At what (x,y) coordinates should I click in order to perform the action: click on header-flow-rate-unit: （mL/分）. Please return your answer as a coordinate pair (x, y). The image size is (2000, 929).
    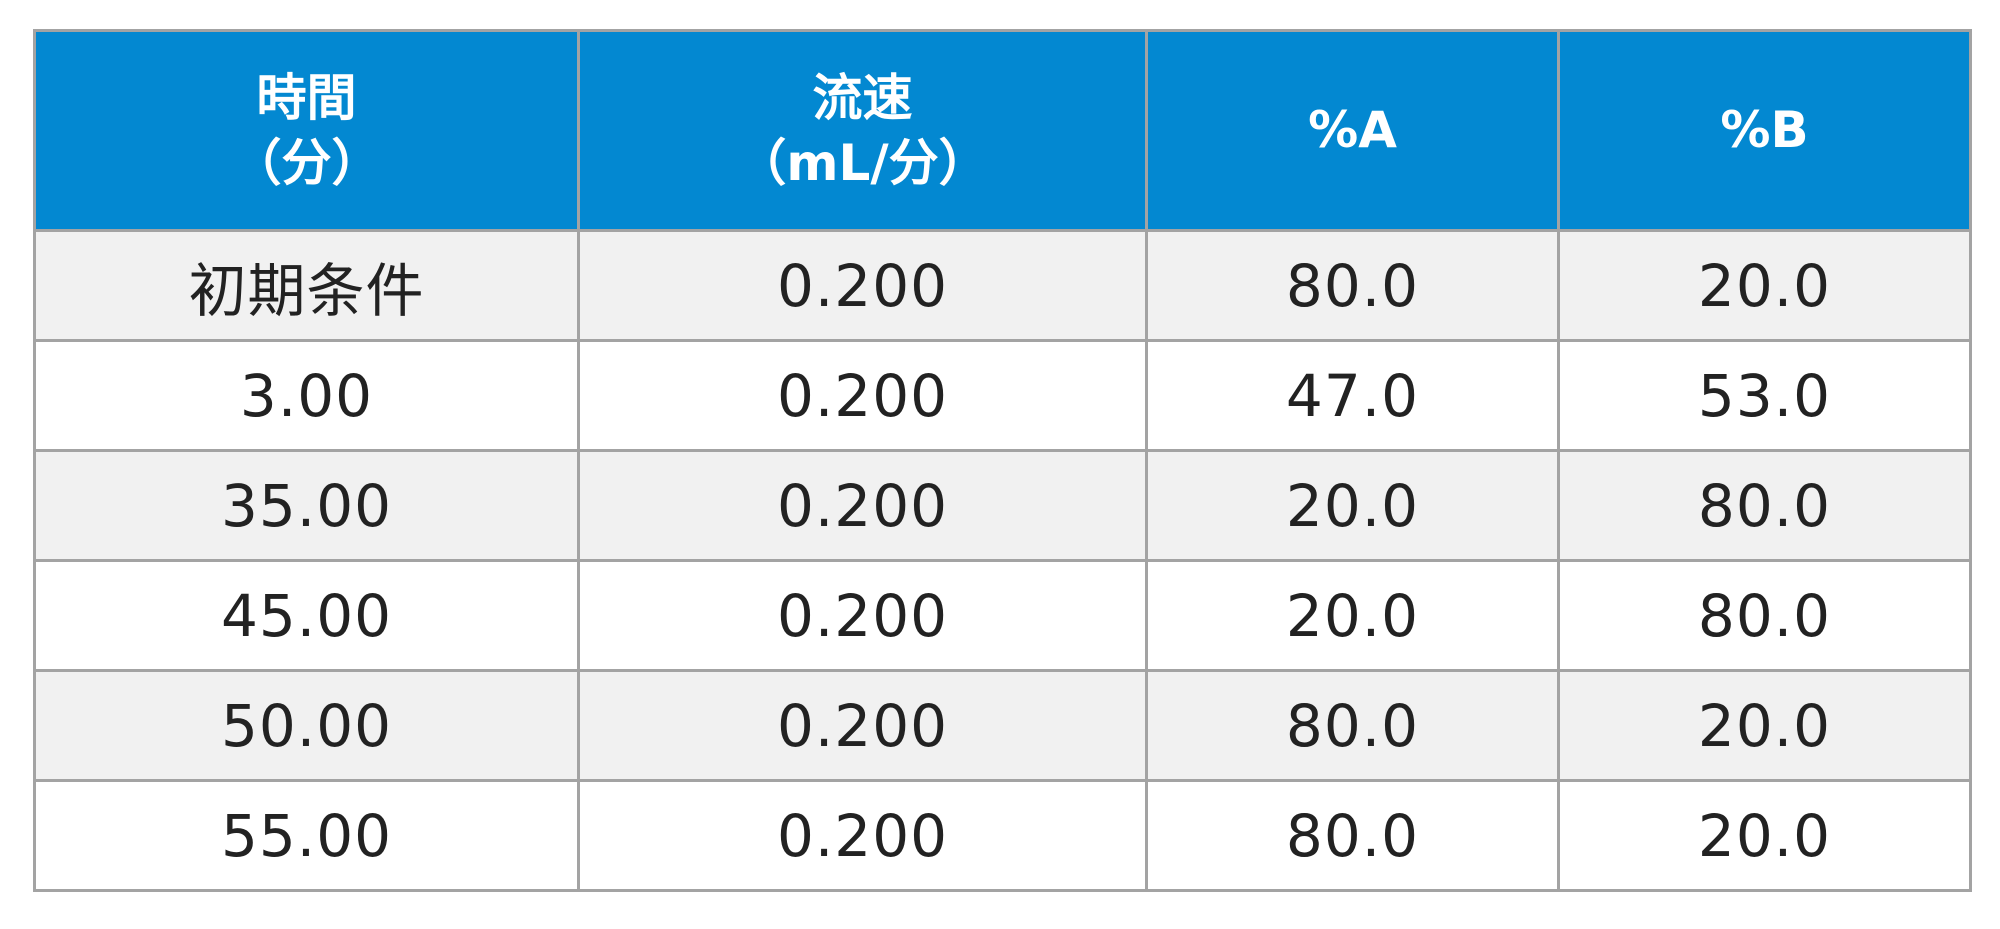
    Looking at the image, I should click on (862, 162).